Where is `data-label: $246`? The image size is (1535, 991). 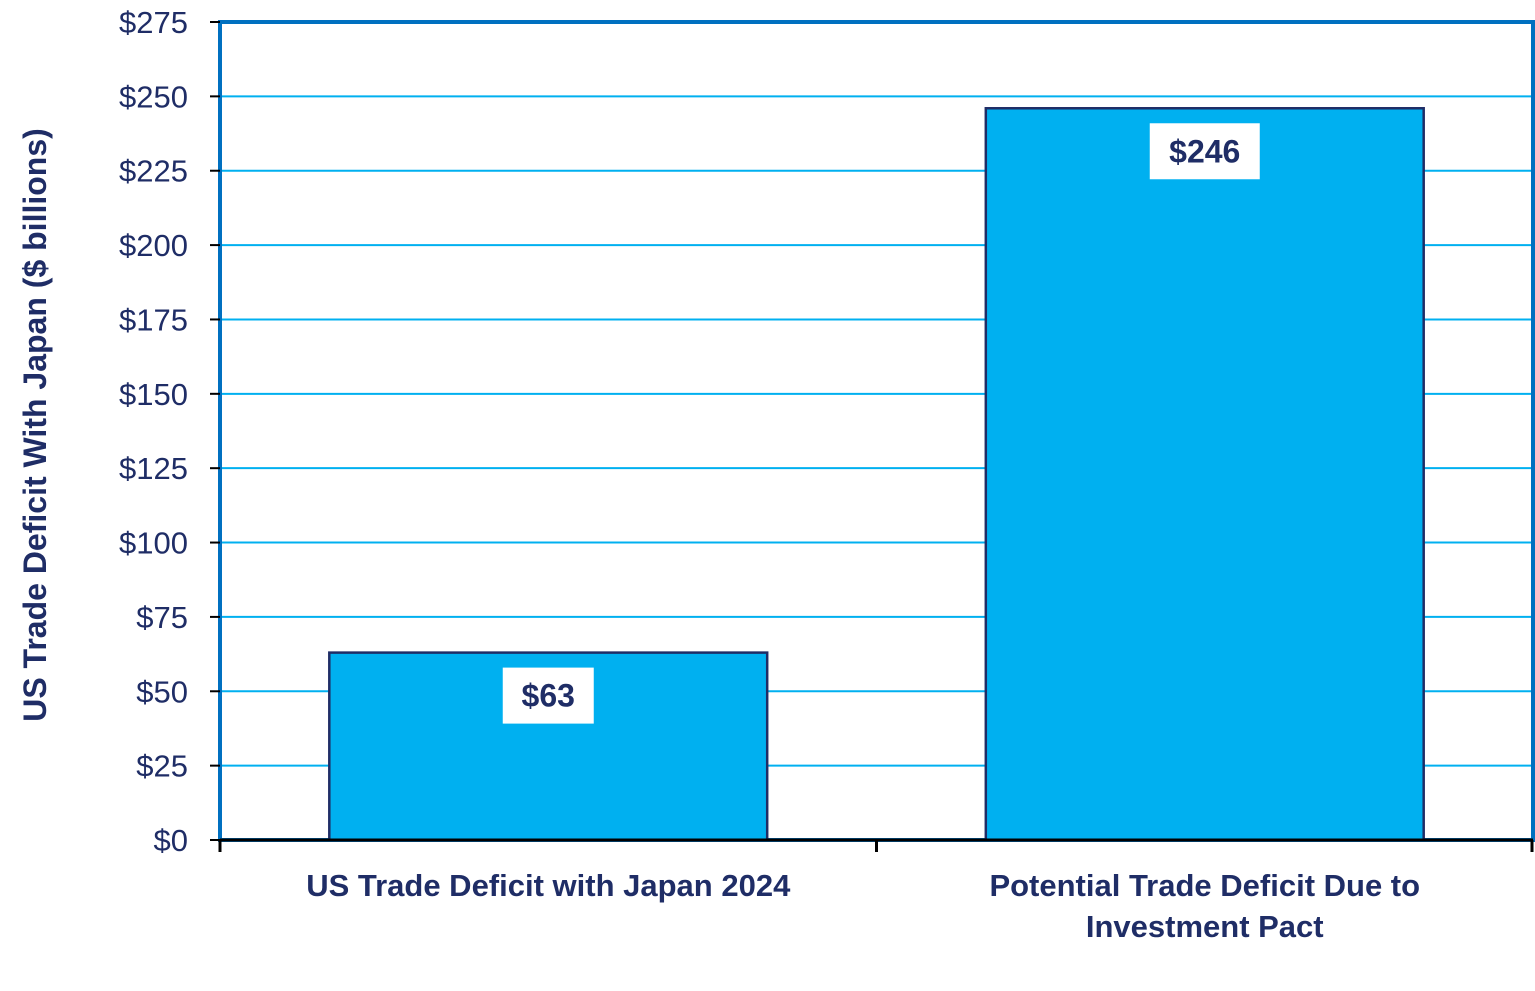 data-label: $246 is located at coordinates (1204, 151).